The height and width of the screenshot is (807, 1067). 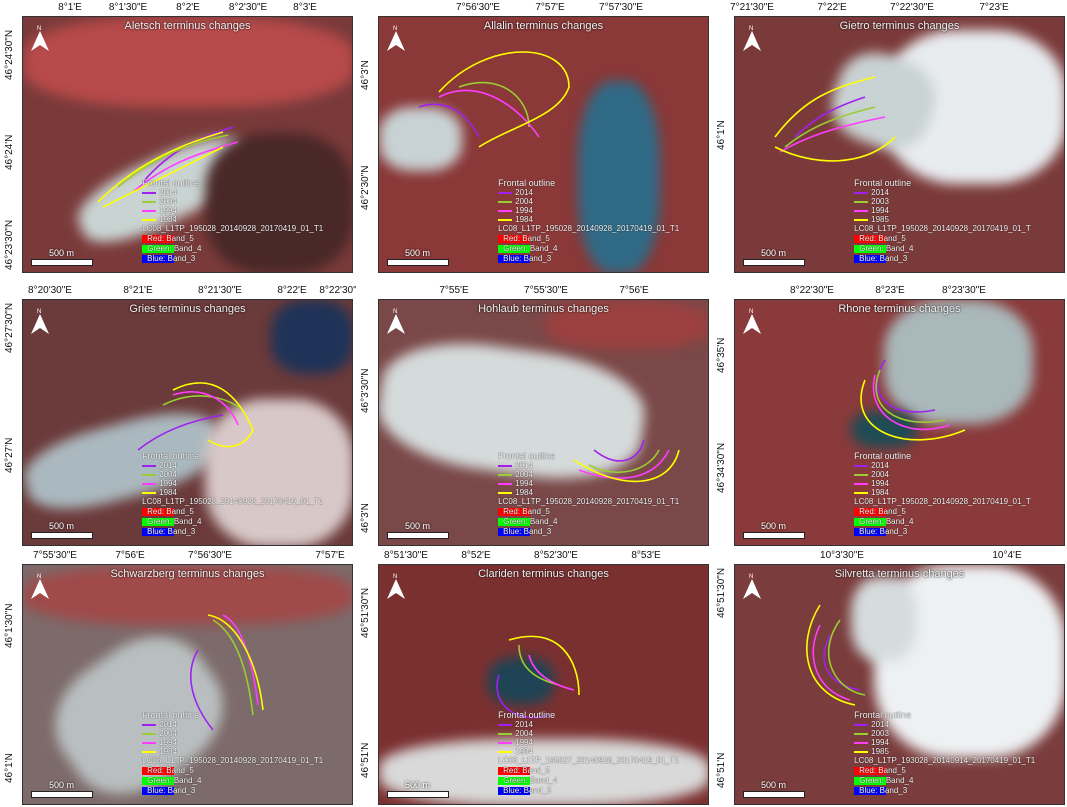 I want to click on latitude-tick-label: 46°24'N, so click(x=9, y=152).